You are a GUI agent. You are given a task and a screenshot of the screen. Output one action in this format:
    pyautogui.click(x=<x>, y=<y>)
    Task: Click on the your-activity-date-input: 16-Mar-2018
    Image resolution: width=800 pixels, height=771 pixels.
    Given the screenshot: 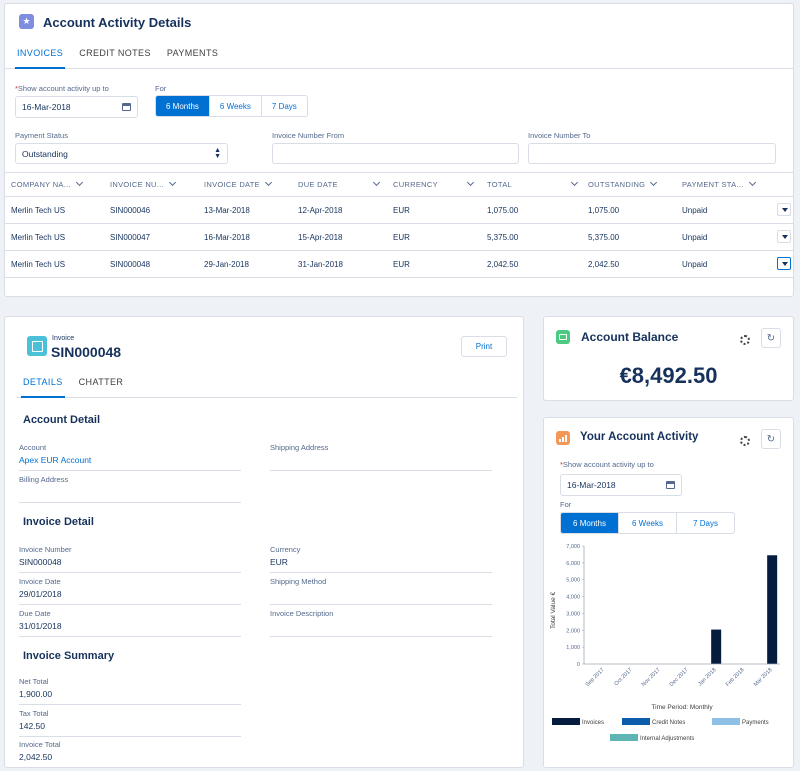 What is the action you would take?
    pyautogui.click(x=621, y=485)
    